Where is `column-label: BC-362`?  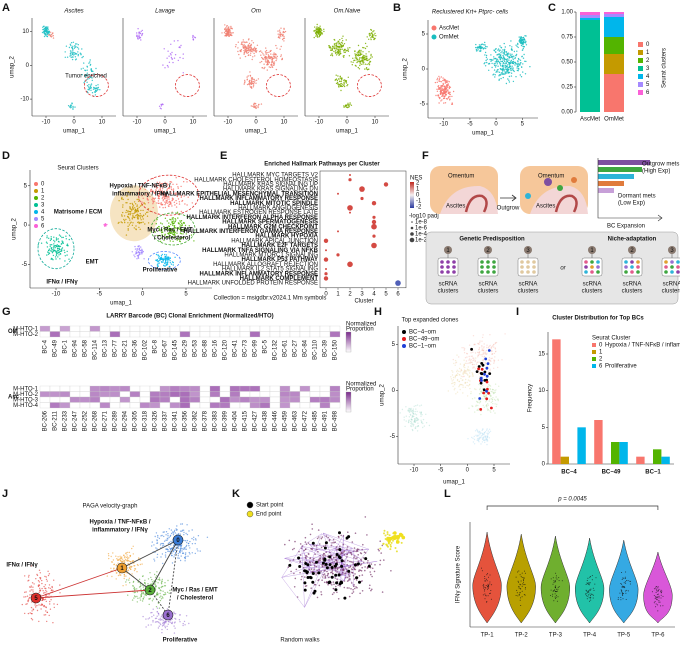
column-label: BC-362 is located at coordinates (196, 420).